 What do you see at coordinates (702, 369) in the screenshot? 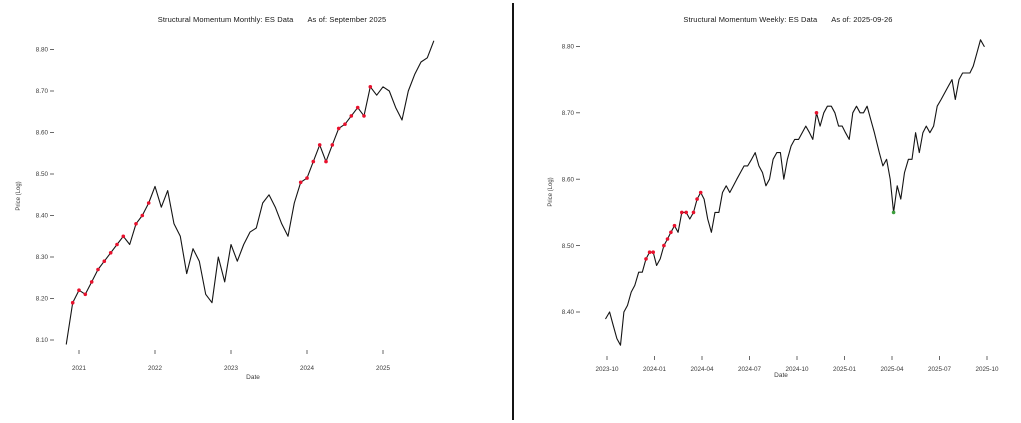
I see `weekly-x-tick-label: 2024-04` at bounding box center [702, 369].